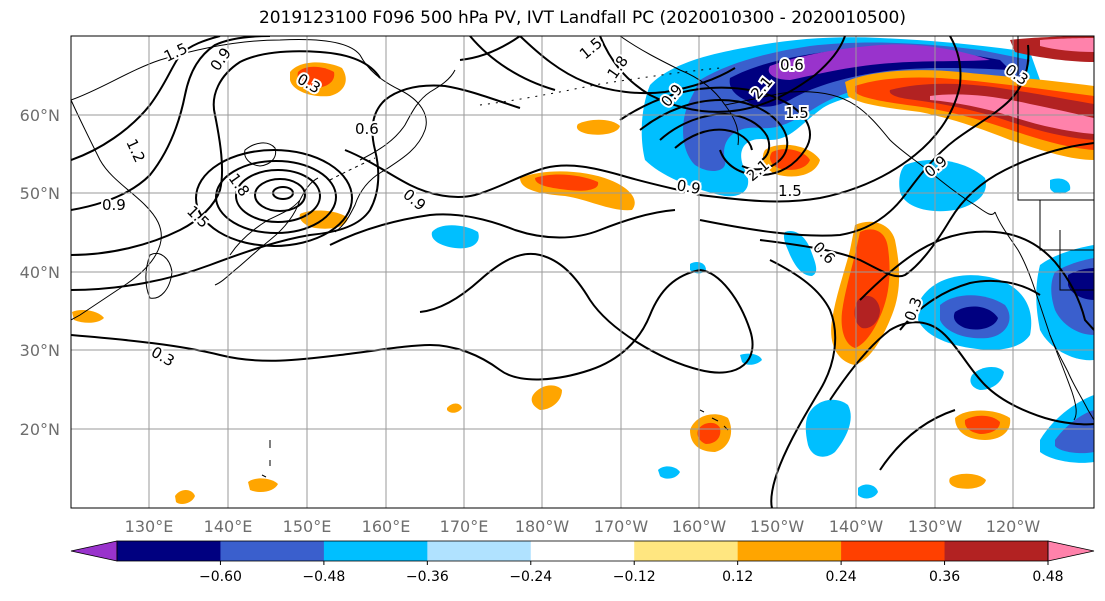 The width and height of the screenshot is (1105, 601). Describe the element at coordinates (699, 526) in the screenshot. I see `lon-label: 160°W` at that location.